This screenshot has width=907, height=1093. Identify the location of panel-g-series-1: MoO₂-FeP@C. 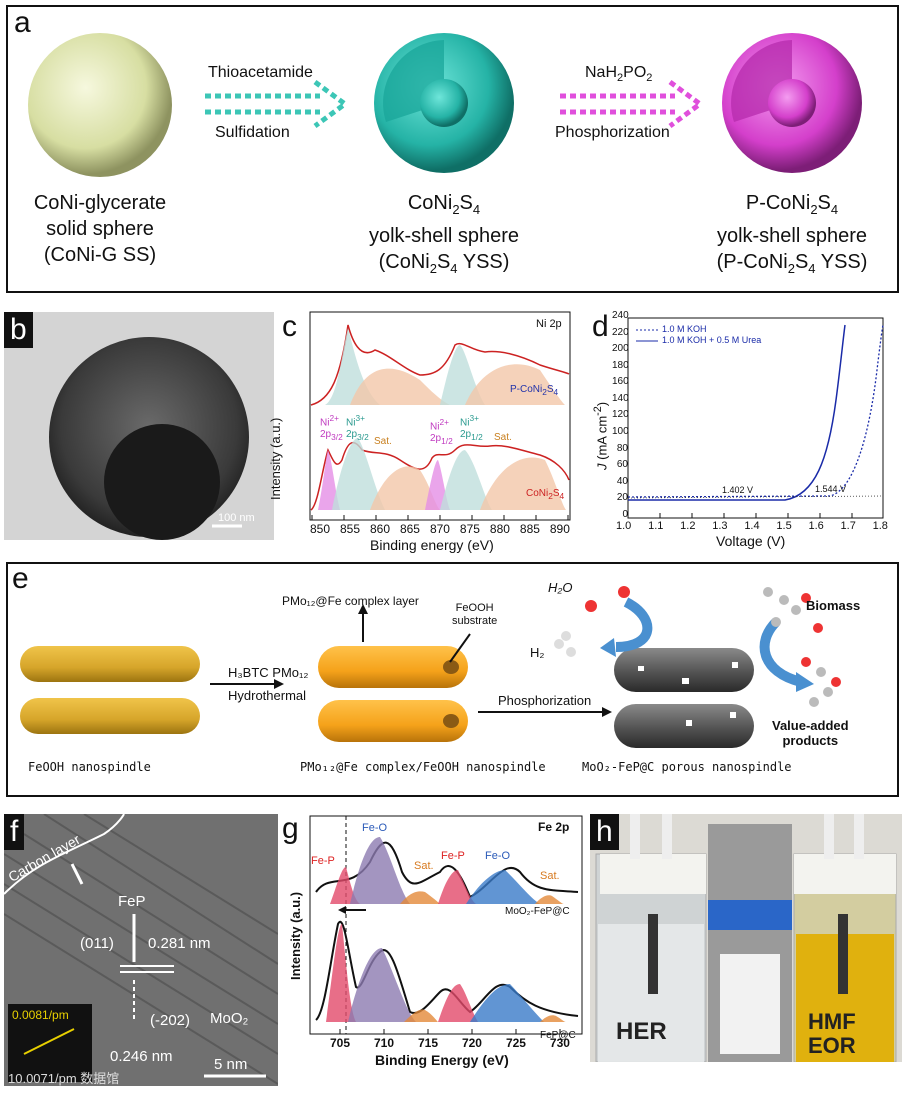
(537, 911).